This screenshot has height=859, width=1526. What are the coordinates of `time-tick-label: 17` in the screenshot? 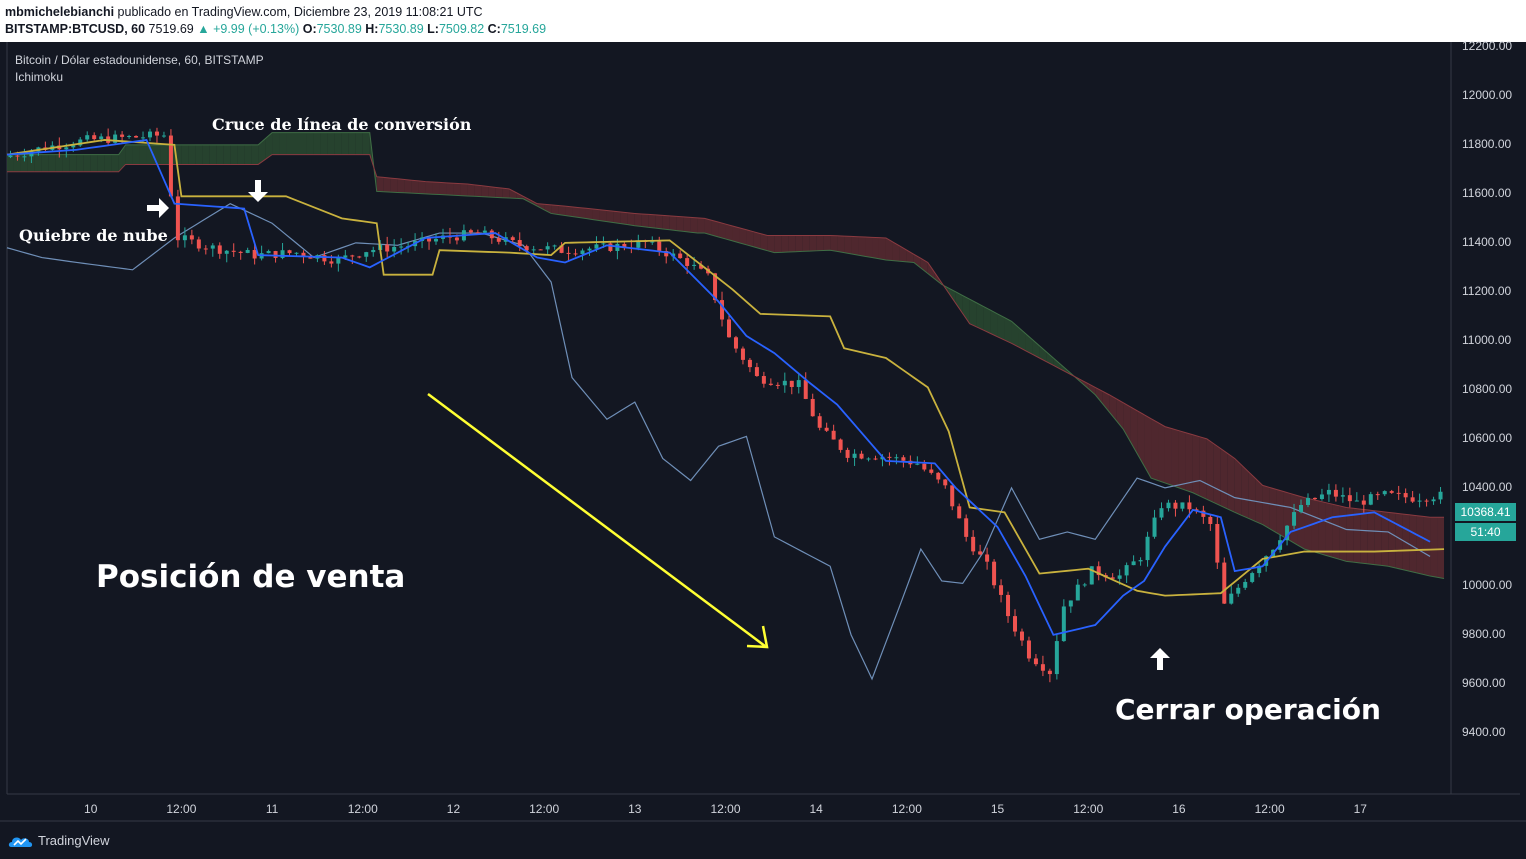 It's located at (1360, 809).